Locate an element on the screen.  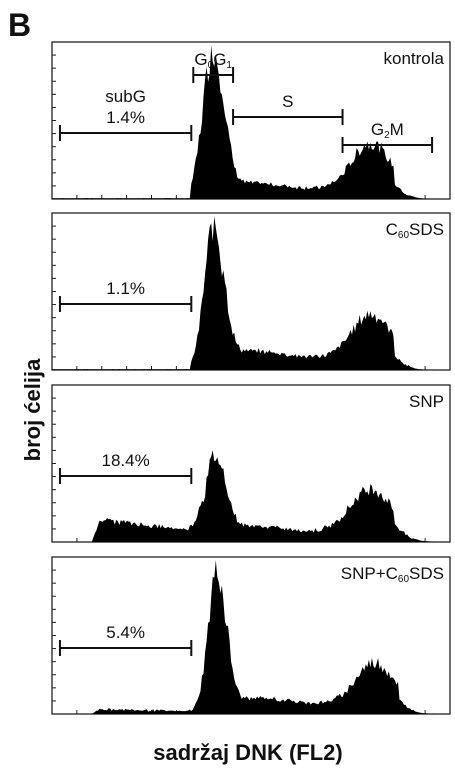
x-axis-title: sadržaj DNK (FL2) is located at coordinates (247, 752).